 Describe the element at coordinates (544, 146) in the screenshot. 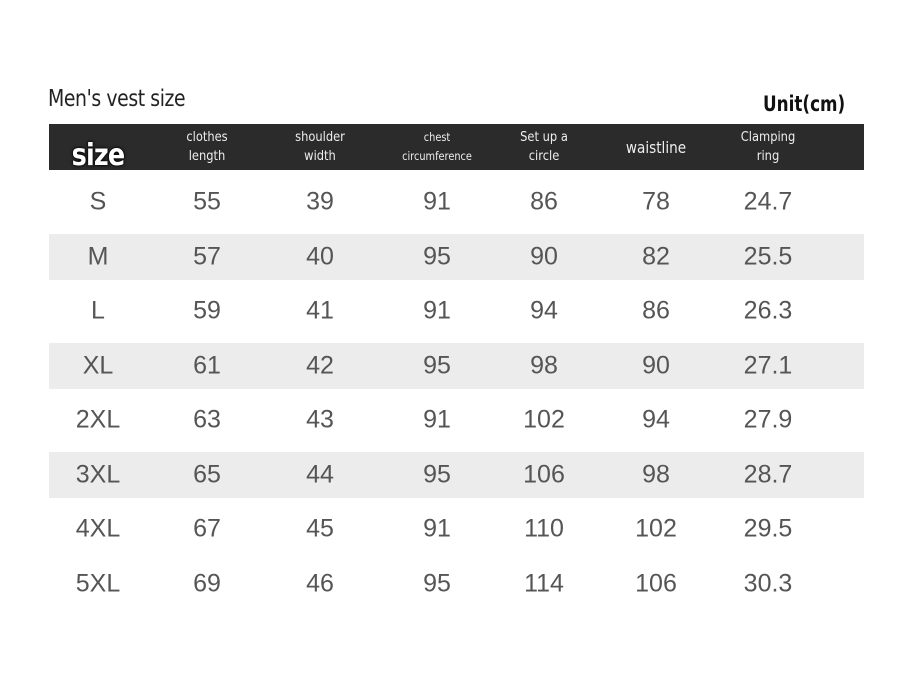

I see `column-header: Set up a circle` at that location.